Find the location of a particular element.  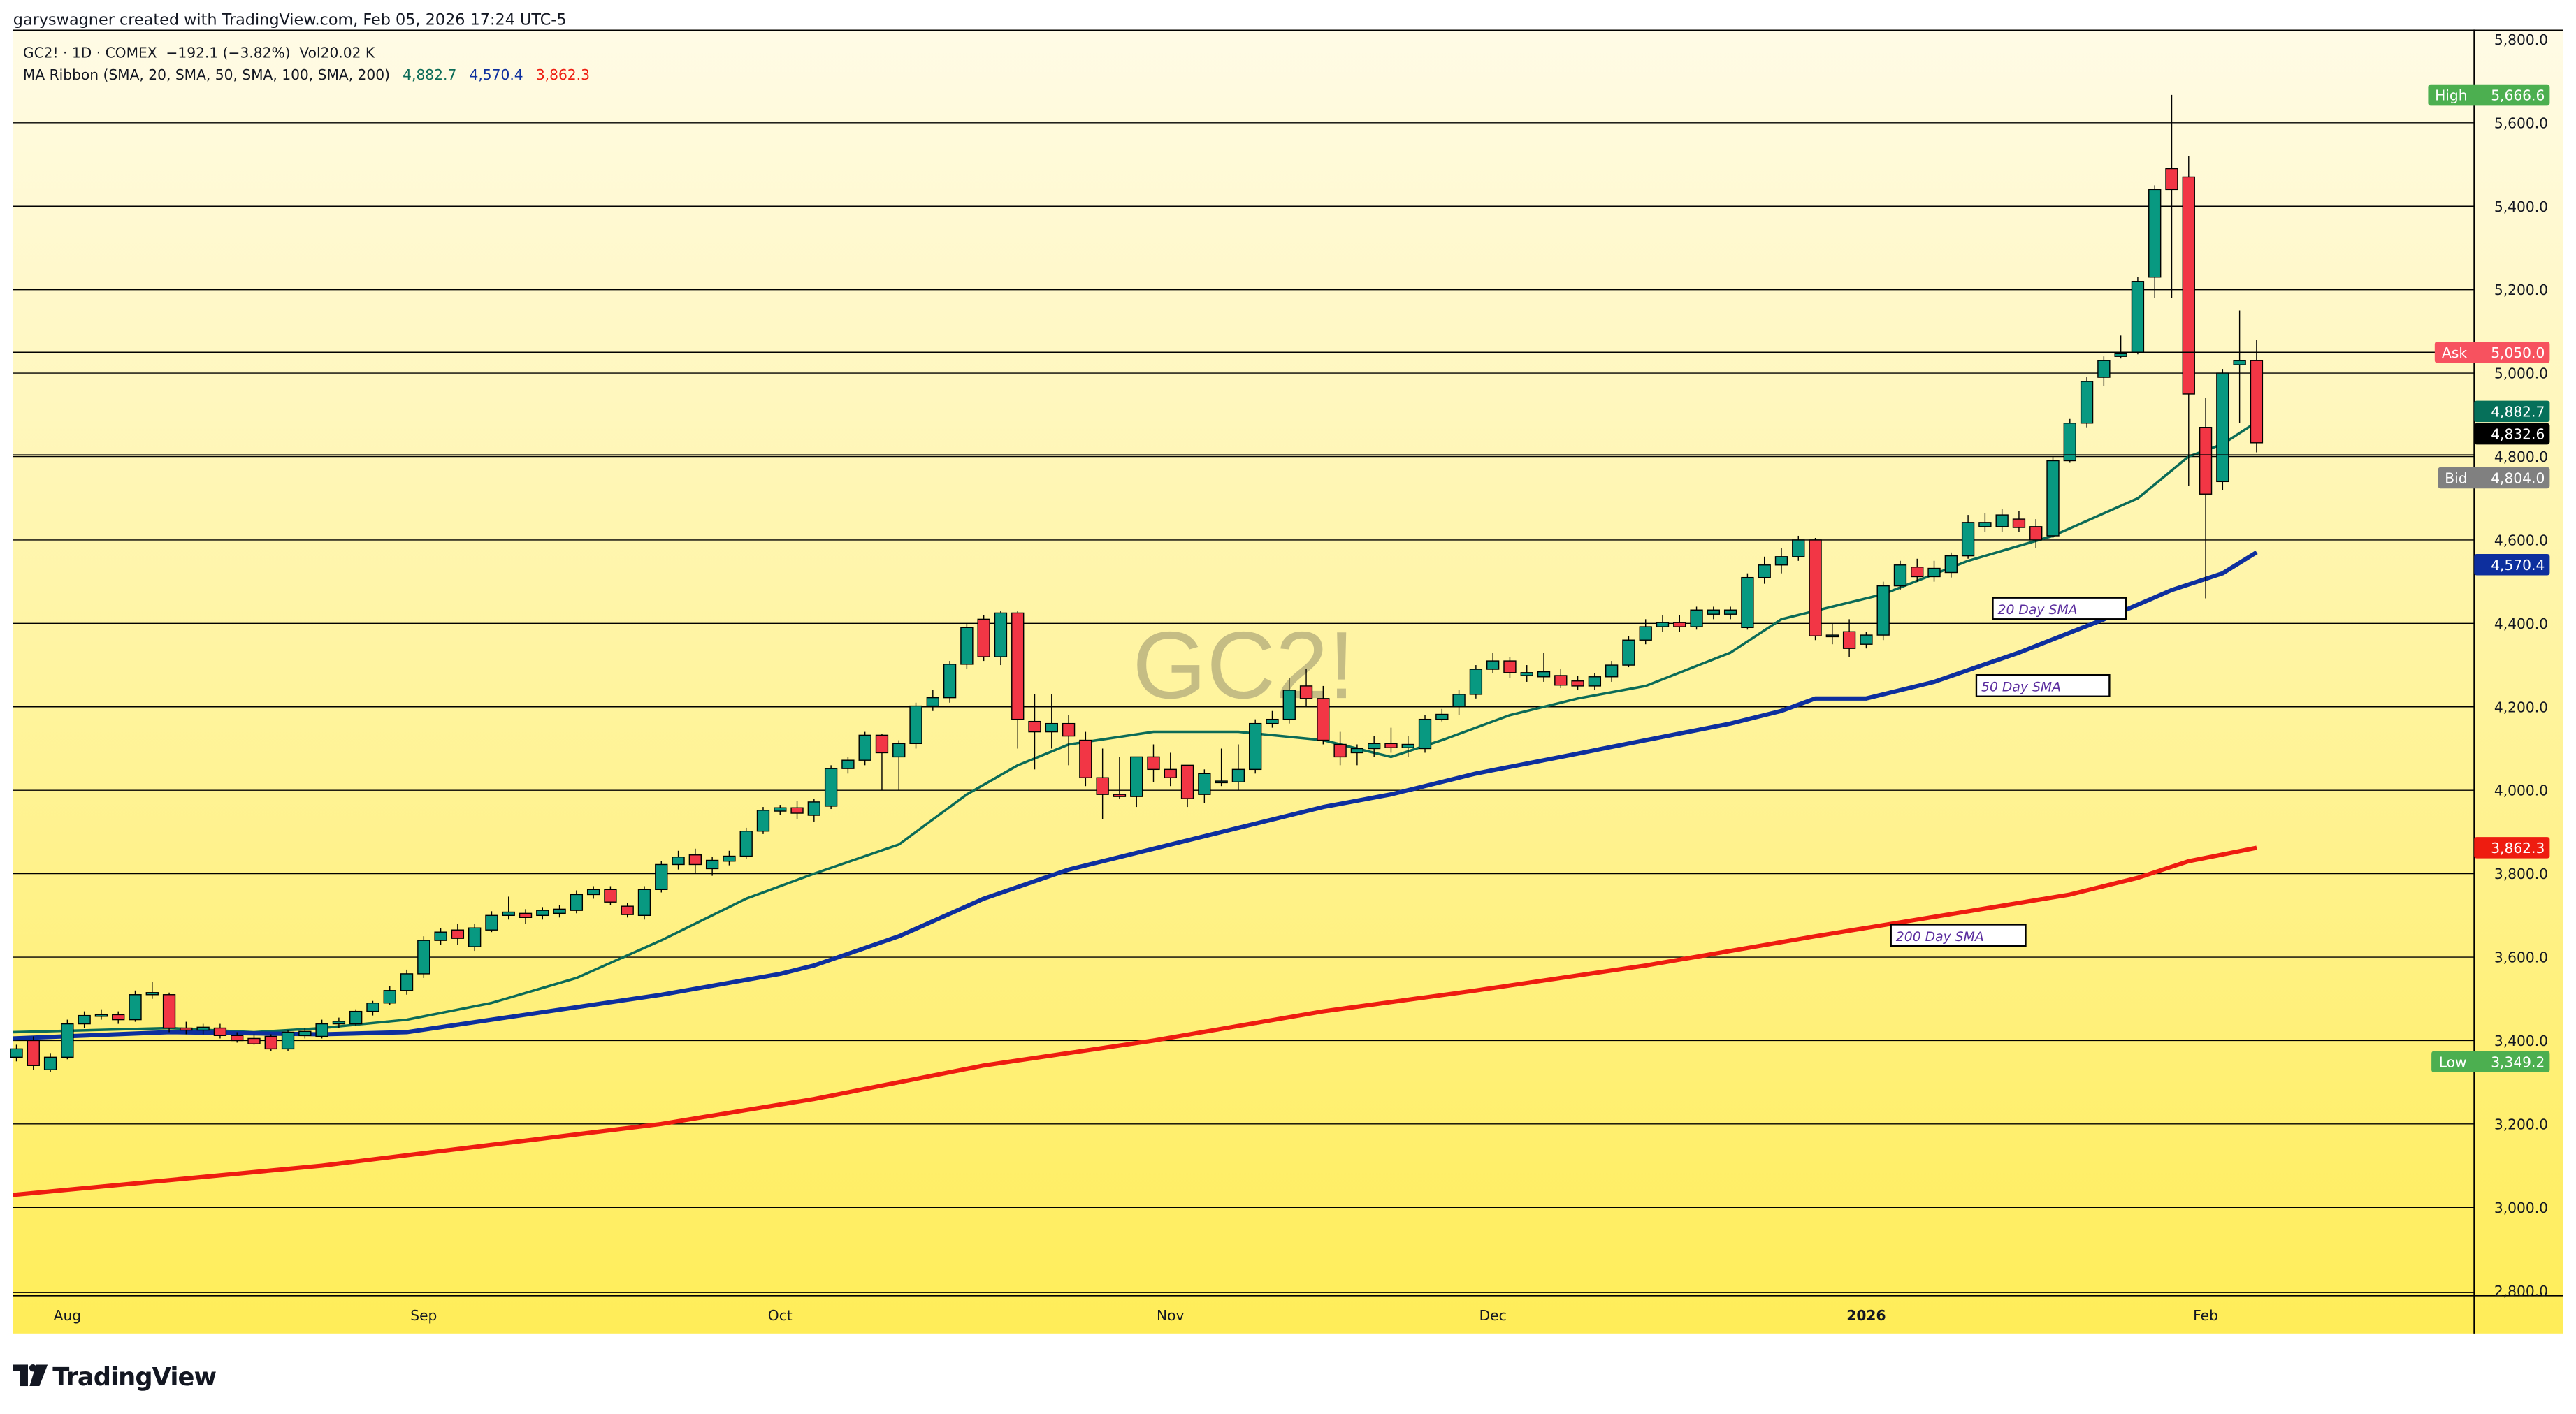

time-tick-label: Oct is located at coordinates (781, 1315).